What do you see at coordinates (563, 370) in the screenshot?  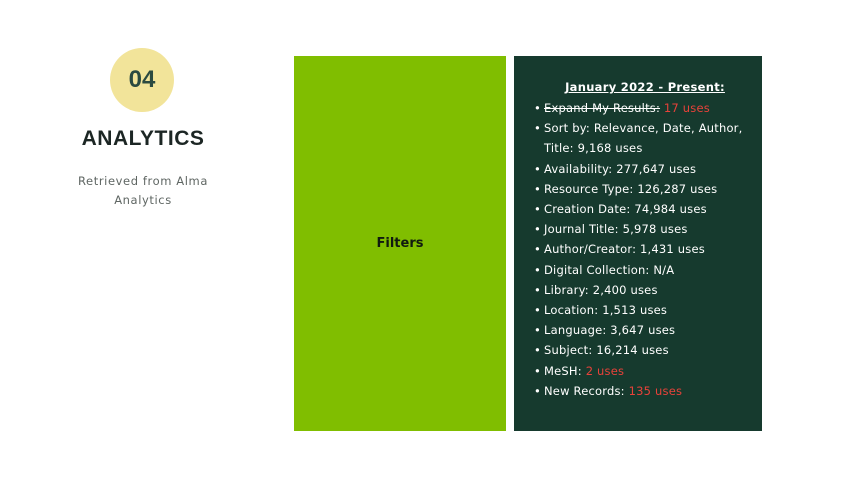 I see `stats-item-label: MeSH:` at bounding box center [563, 370].